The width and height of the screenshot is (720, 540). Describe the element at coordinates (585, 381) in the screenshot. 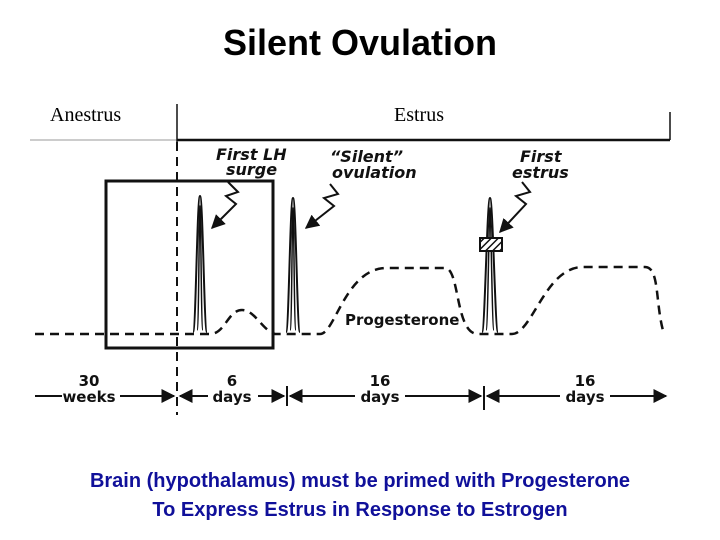

I see `timeline-value-16days-second: 16` at that location.